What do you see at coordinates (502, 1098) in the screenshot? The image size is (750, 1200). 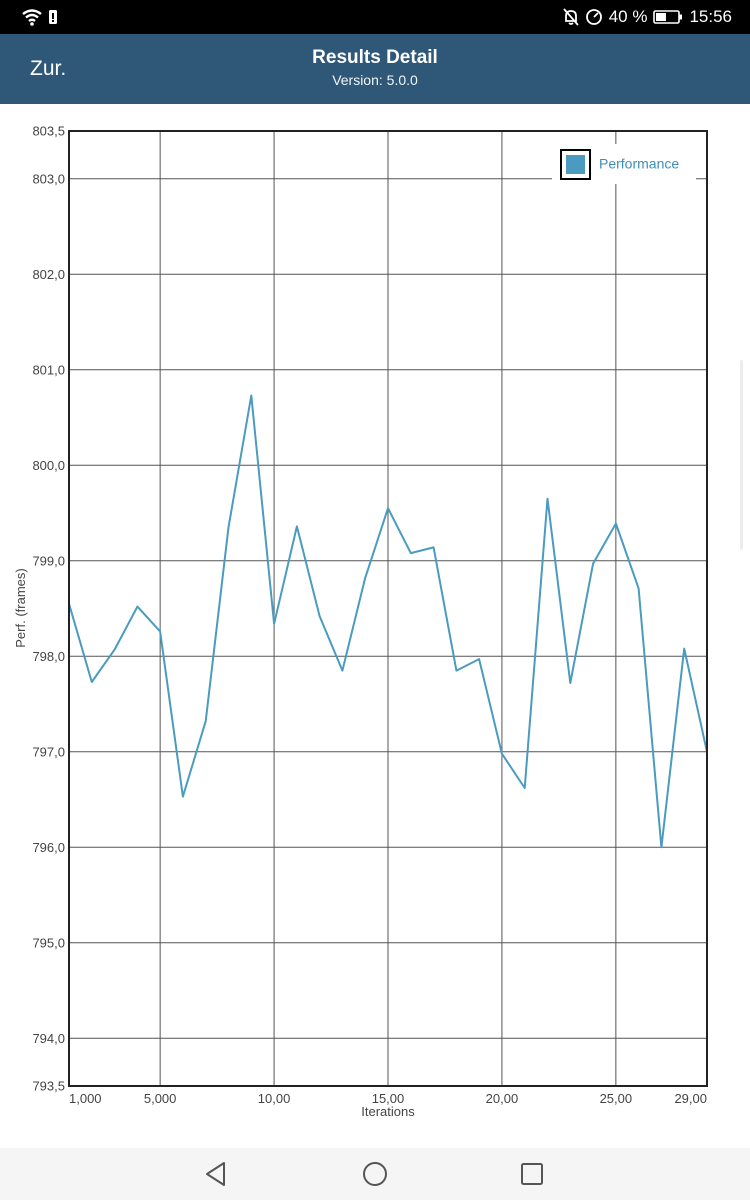 I see `x-tick-label: 20,00` at bounding box center [502, 1098].